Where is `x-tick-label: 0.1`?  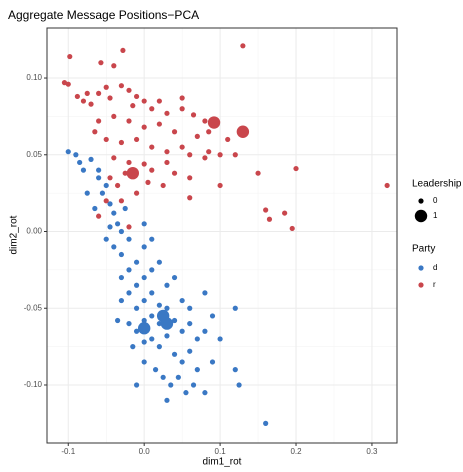
x-tick-label: 0.1 is located at coordinates (221, 451).